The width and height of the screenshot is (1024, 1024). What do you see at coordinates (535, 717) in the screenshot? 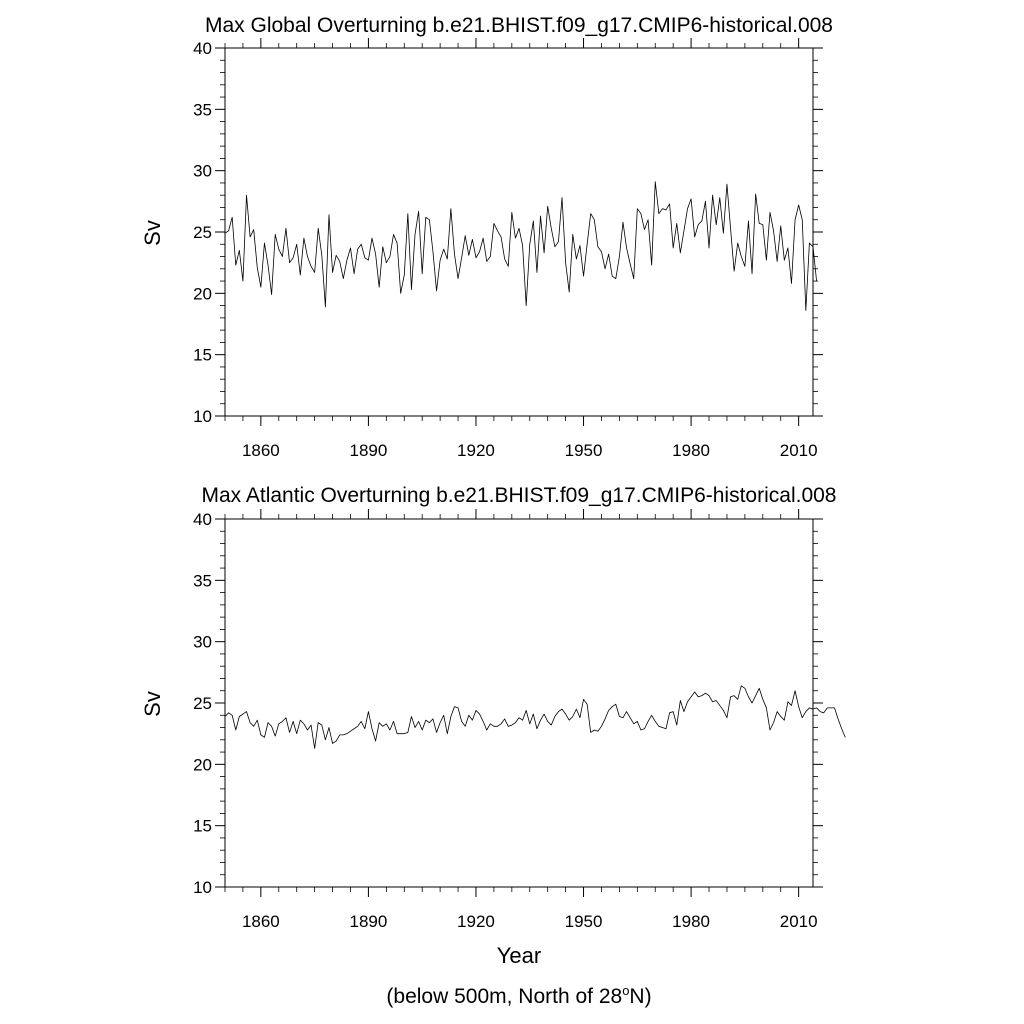
I see `atlantic-series-line` at bounding box center [535, 717].